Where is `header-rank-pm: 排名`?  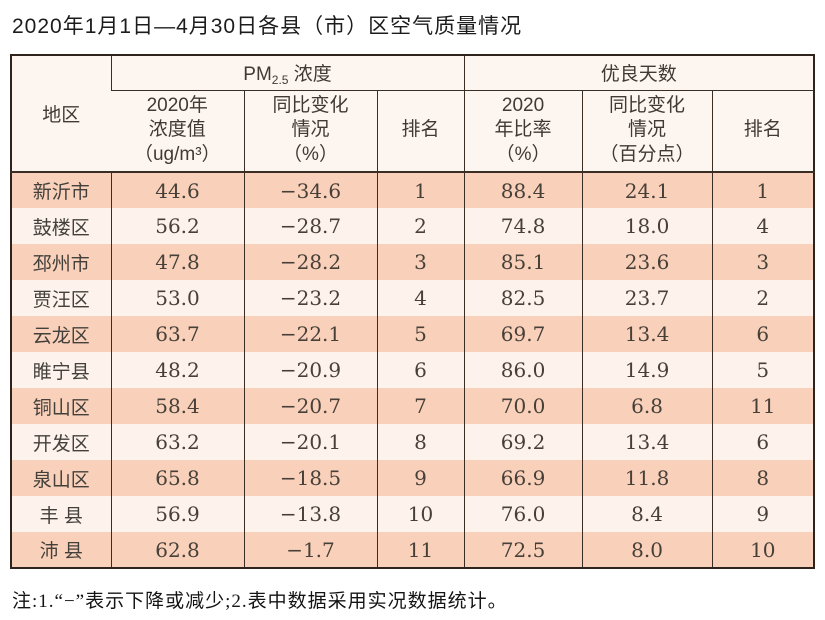 header-rank-pm: 排名 is located at coordinates (420, 131).